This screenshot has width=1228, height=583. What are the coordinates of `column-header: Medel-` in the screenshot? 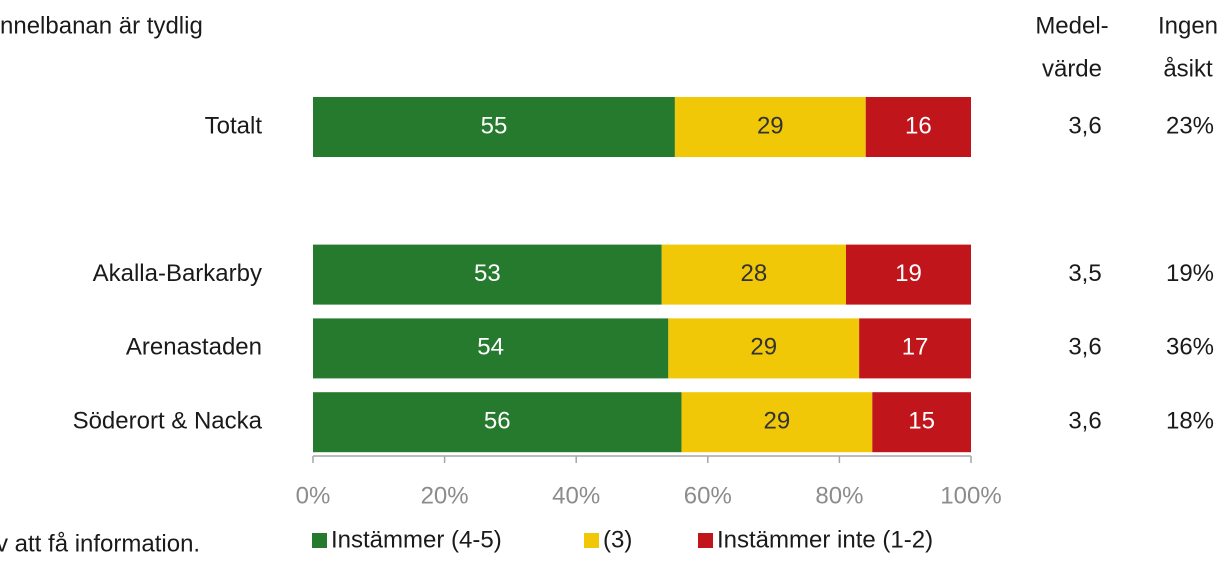 It's located at (1071, 25).